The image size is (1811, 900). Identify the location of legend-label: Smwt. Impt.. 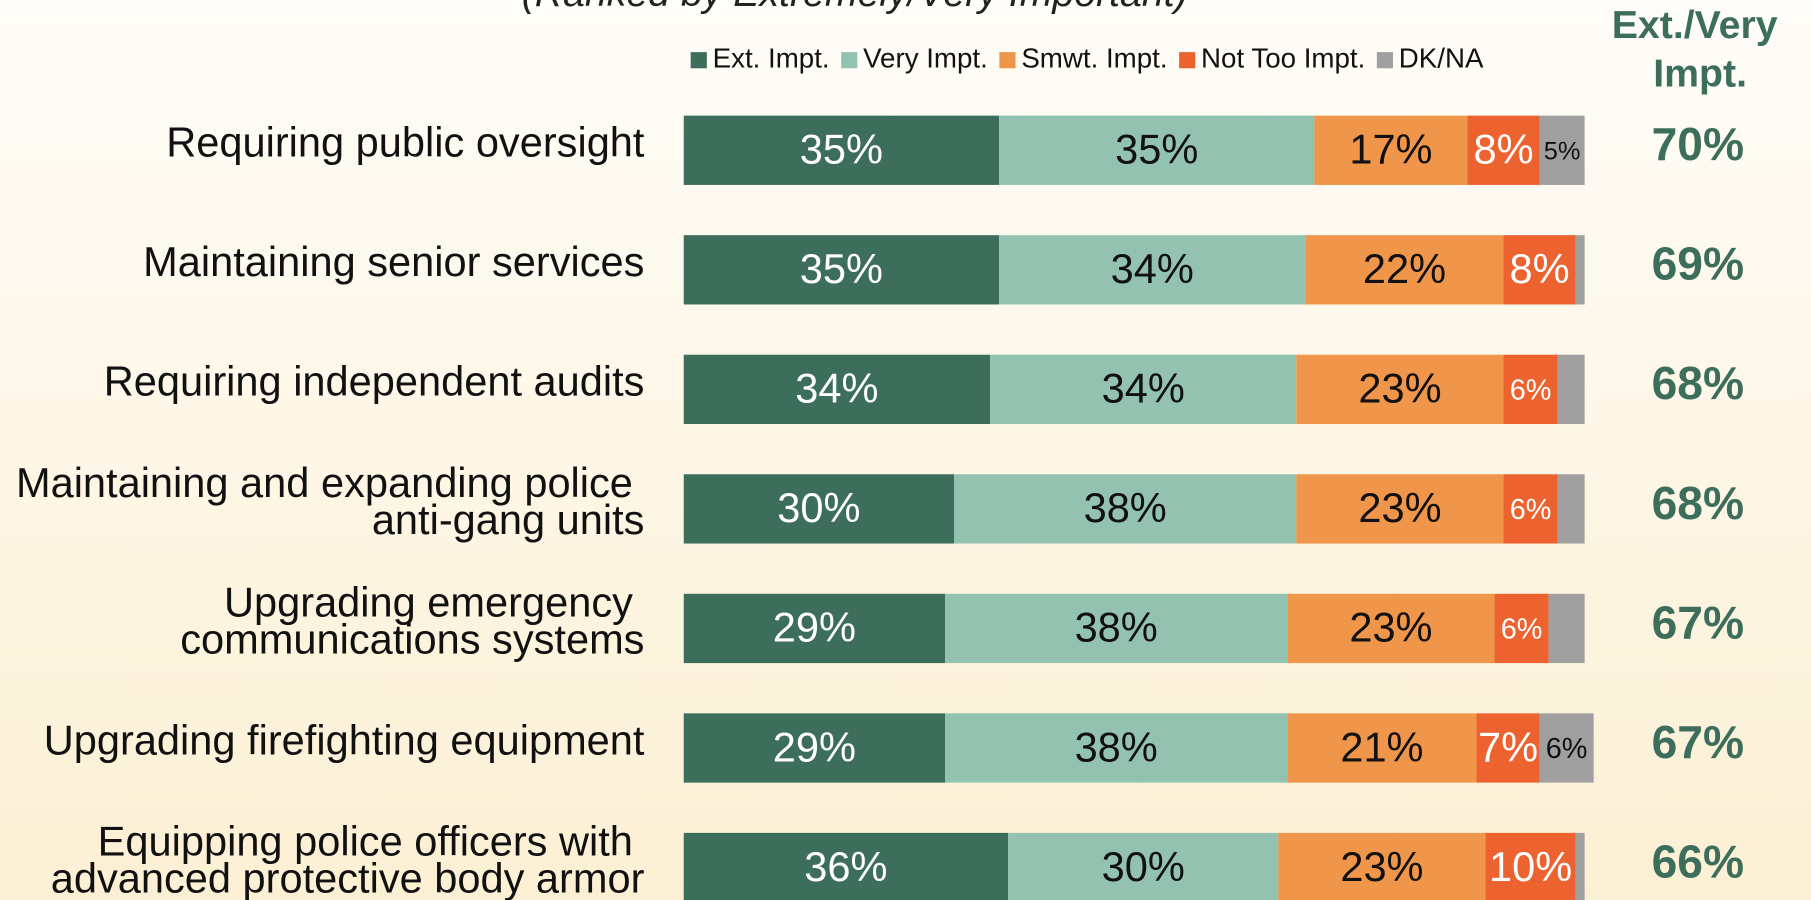
(1094, 58).